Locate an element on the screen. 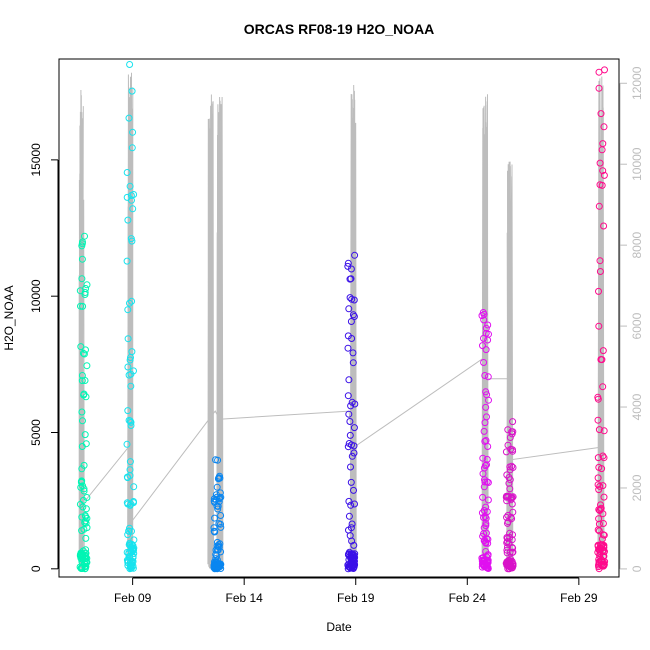  y2-tick-label: 4000 is located at coordinates (637, 406).